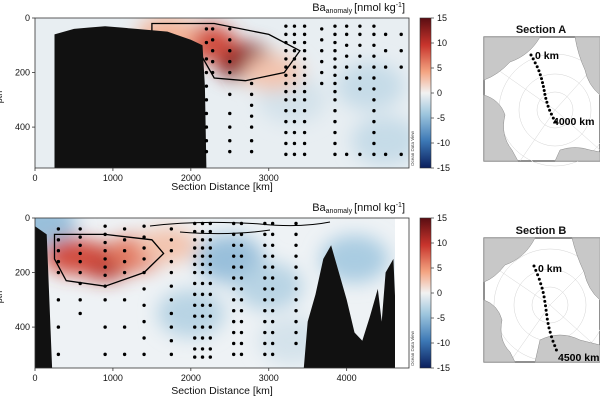 The height and width of the screenshot is (400, 600). What do you see at coordinates (27, 218) in the screenshot?
I see `y-tick-label: 0` at bounding box center [27, 218].